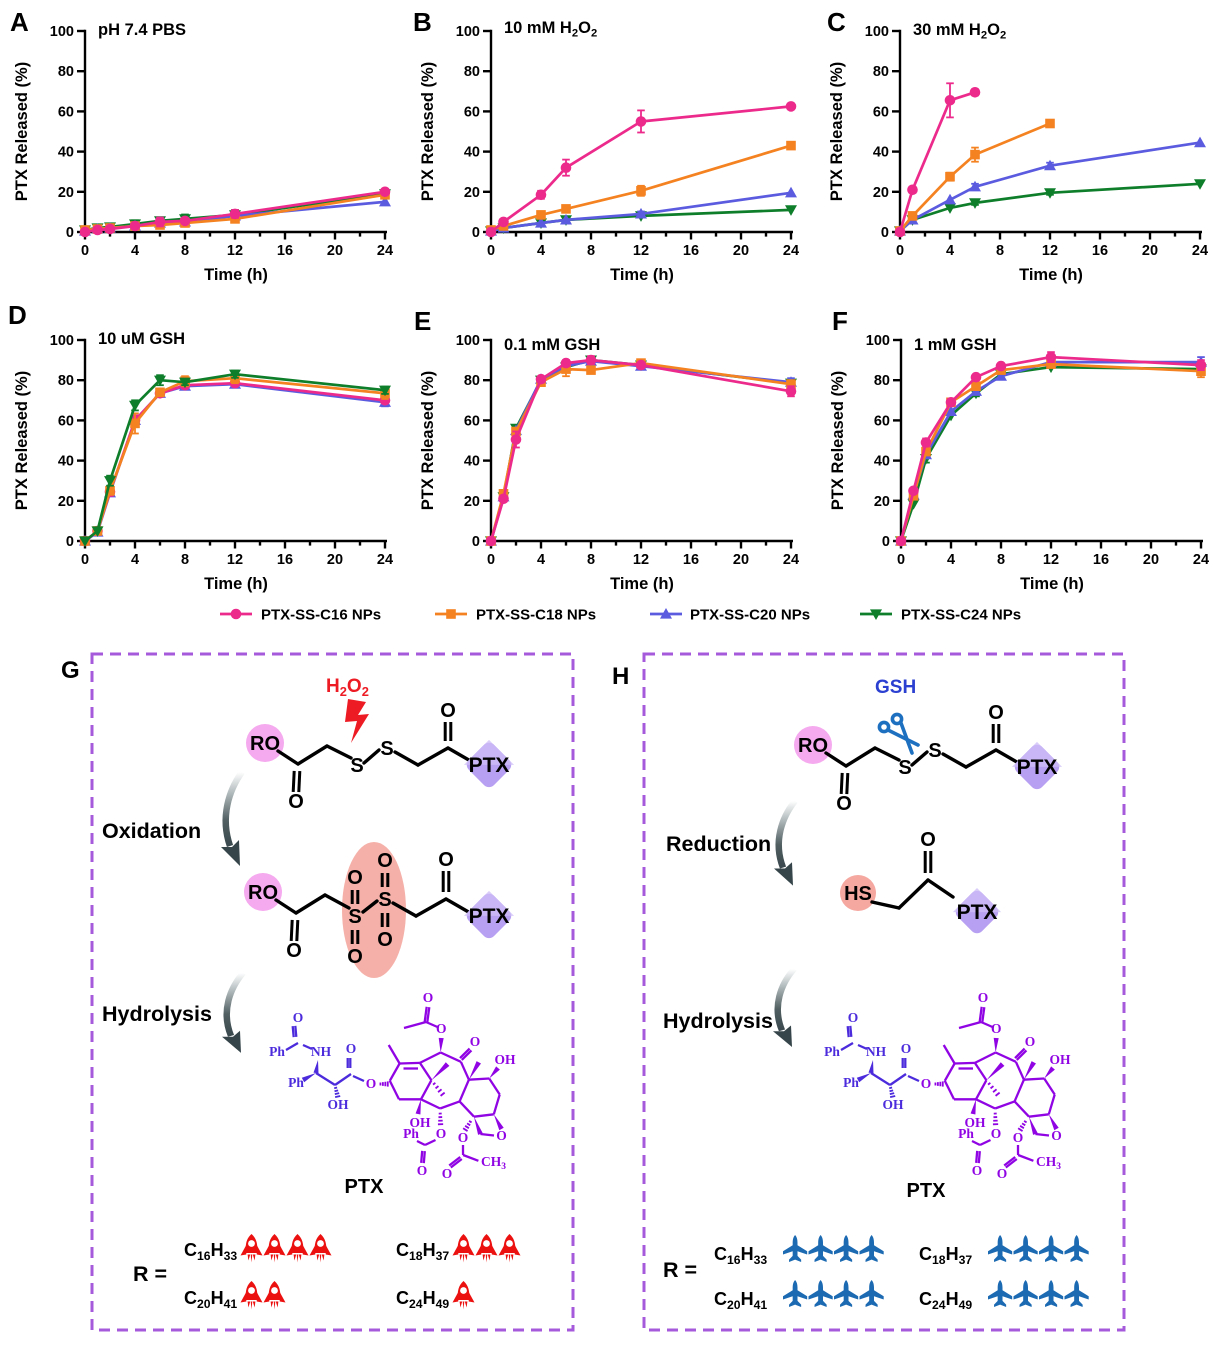 The height and width of the screenshot is (1346, 1212). I want to click on svg-text: E, so click(422, 321).